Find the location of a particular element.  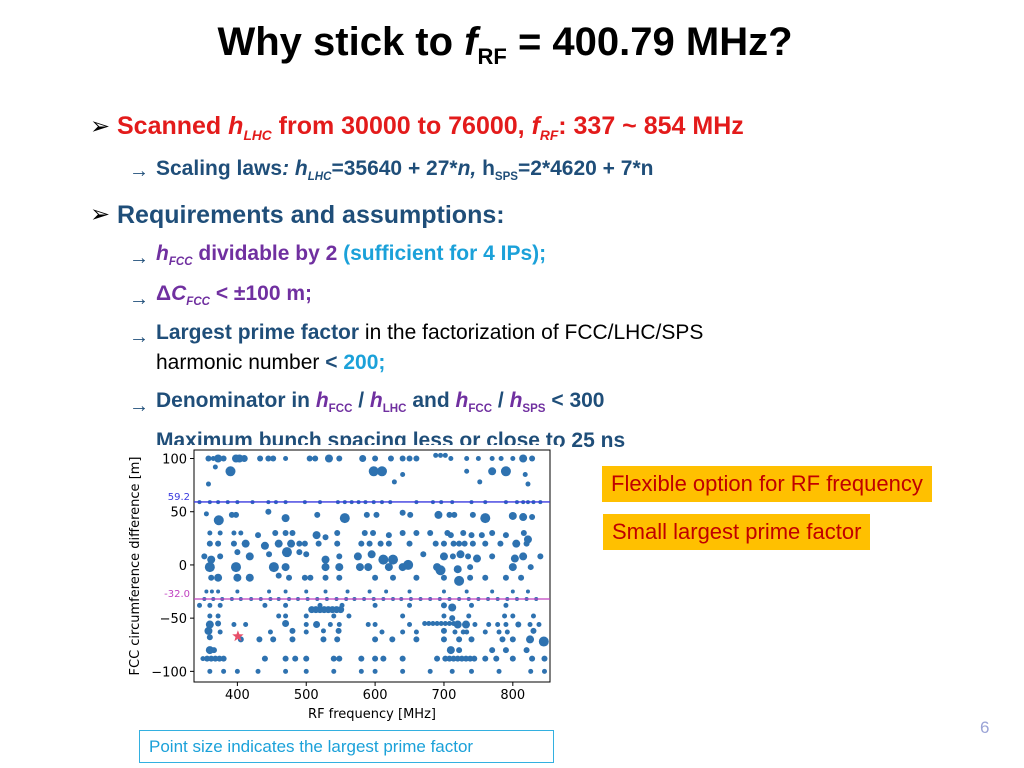

small-prime-box: Small largest prime factor is located at coordinates (737, 532).